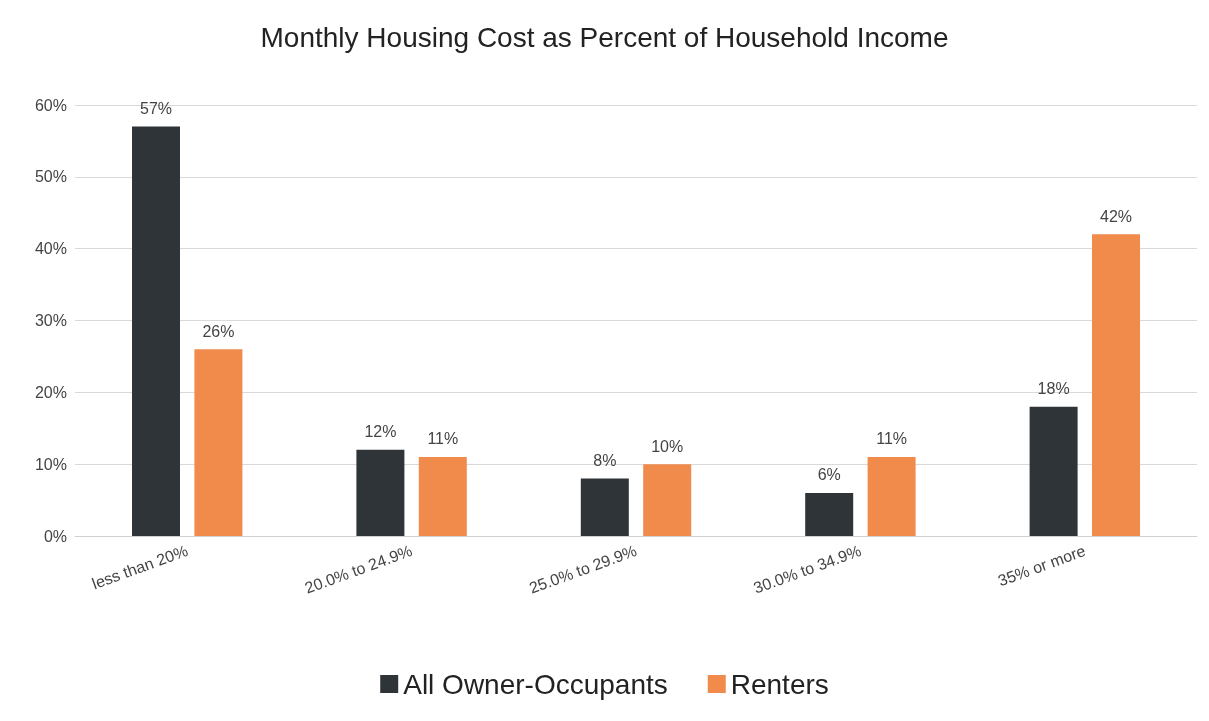 This screenshot has height=721, width=1209. Describe the element at coordinates (50, 464) in the screenshot. I see `y-tick-label: 10%` at that location.